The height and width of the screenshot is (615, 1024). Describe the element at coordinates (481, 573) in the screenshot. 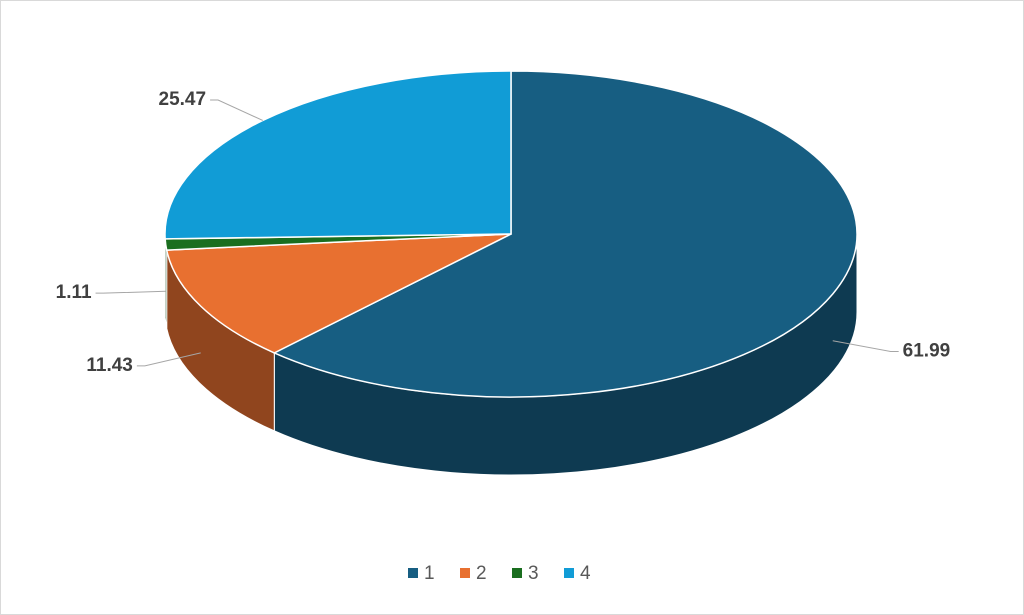

I see `legend-label: 2` at that location.